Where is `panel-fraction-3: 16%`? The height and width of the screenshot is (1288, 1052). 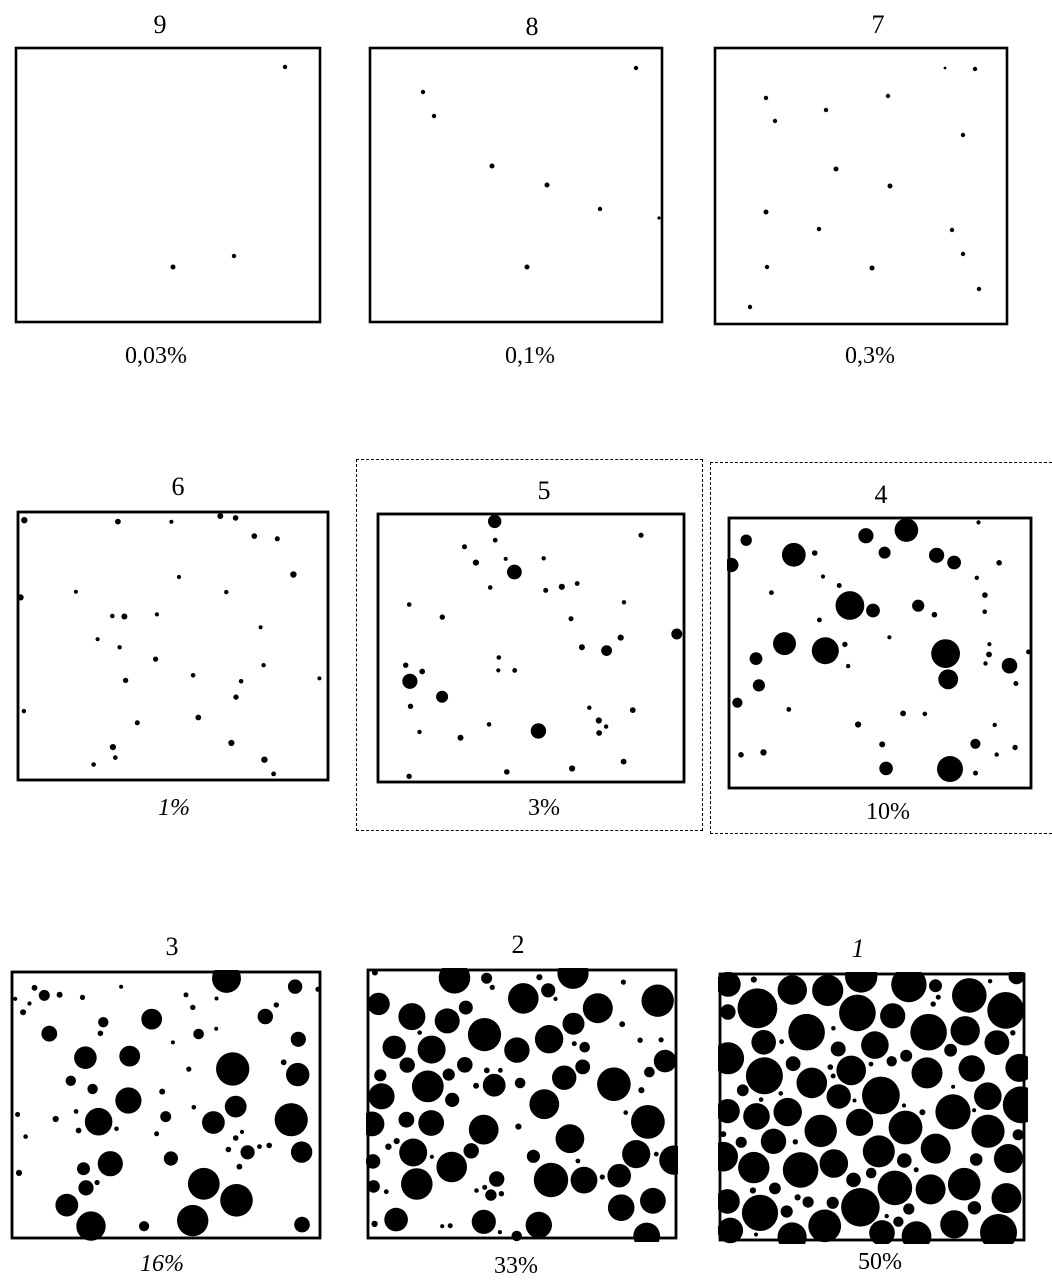 panel-fraction-3: 16% is located at coordinates (162, 1264).